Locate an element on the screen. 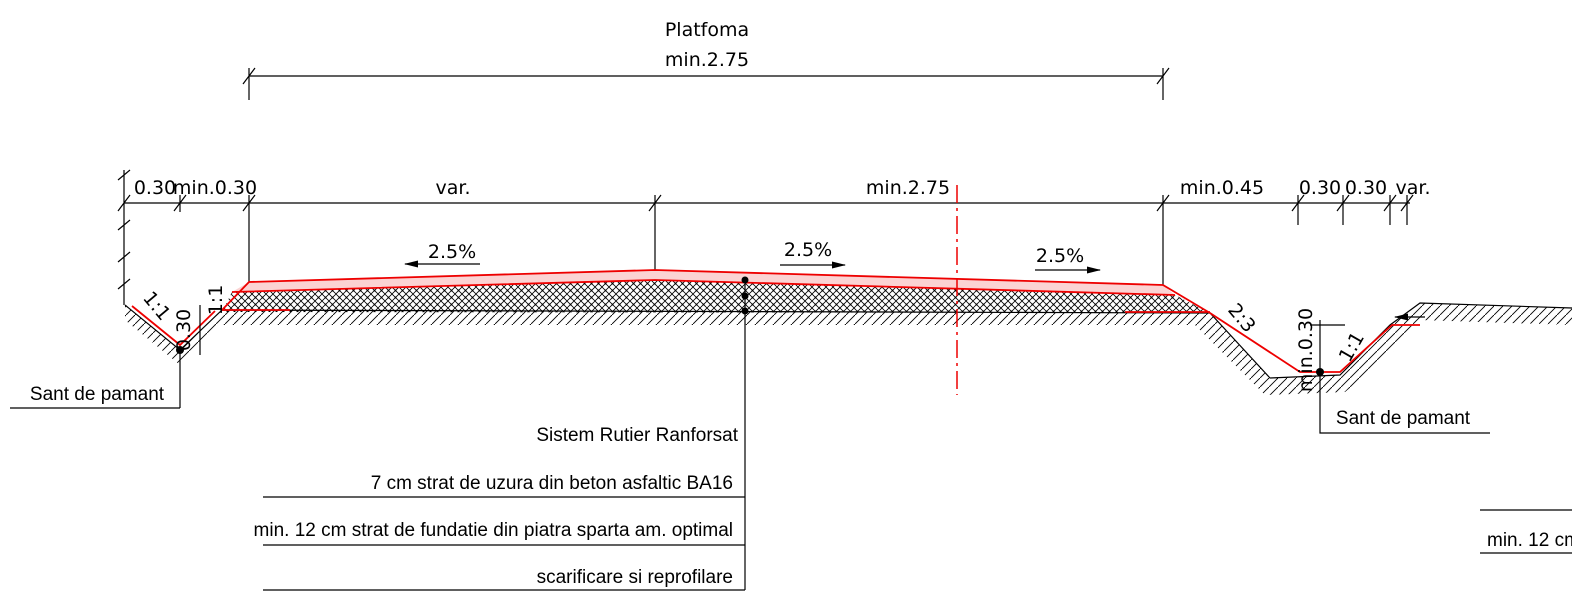 This screenshot has width=1572, height=596. dimension: min.2.75 is located at coordinates (908, 188).